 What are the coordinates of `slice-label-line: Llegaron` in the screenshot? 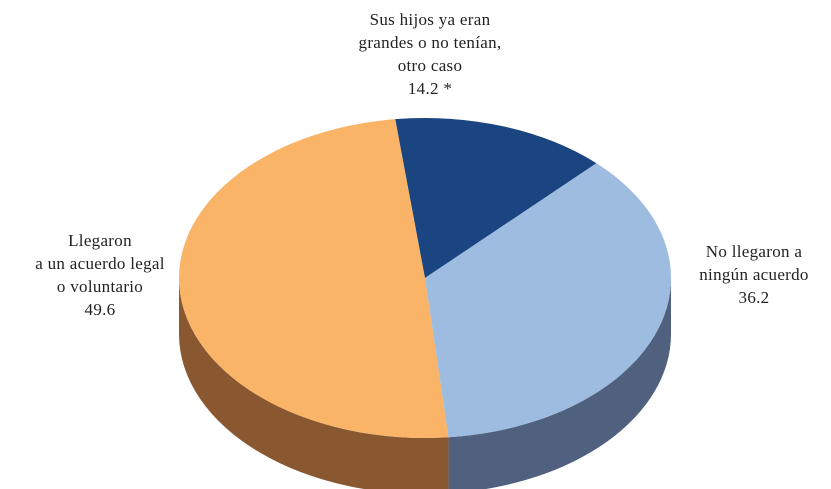 It's located at (100, 240).